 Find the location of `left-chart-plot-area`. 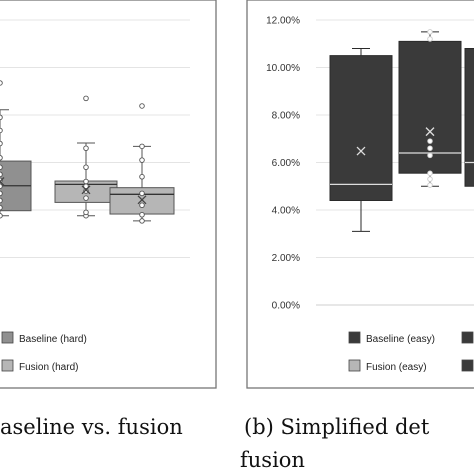

left-chart-plot-area is located at coordinates (87, 152).